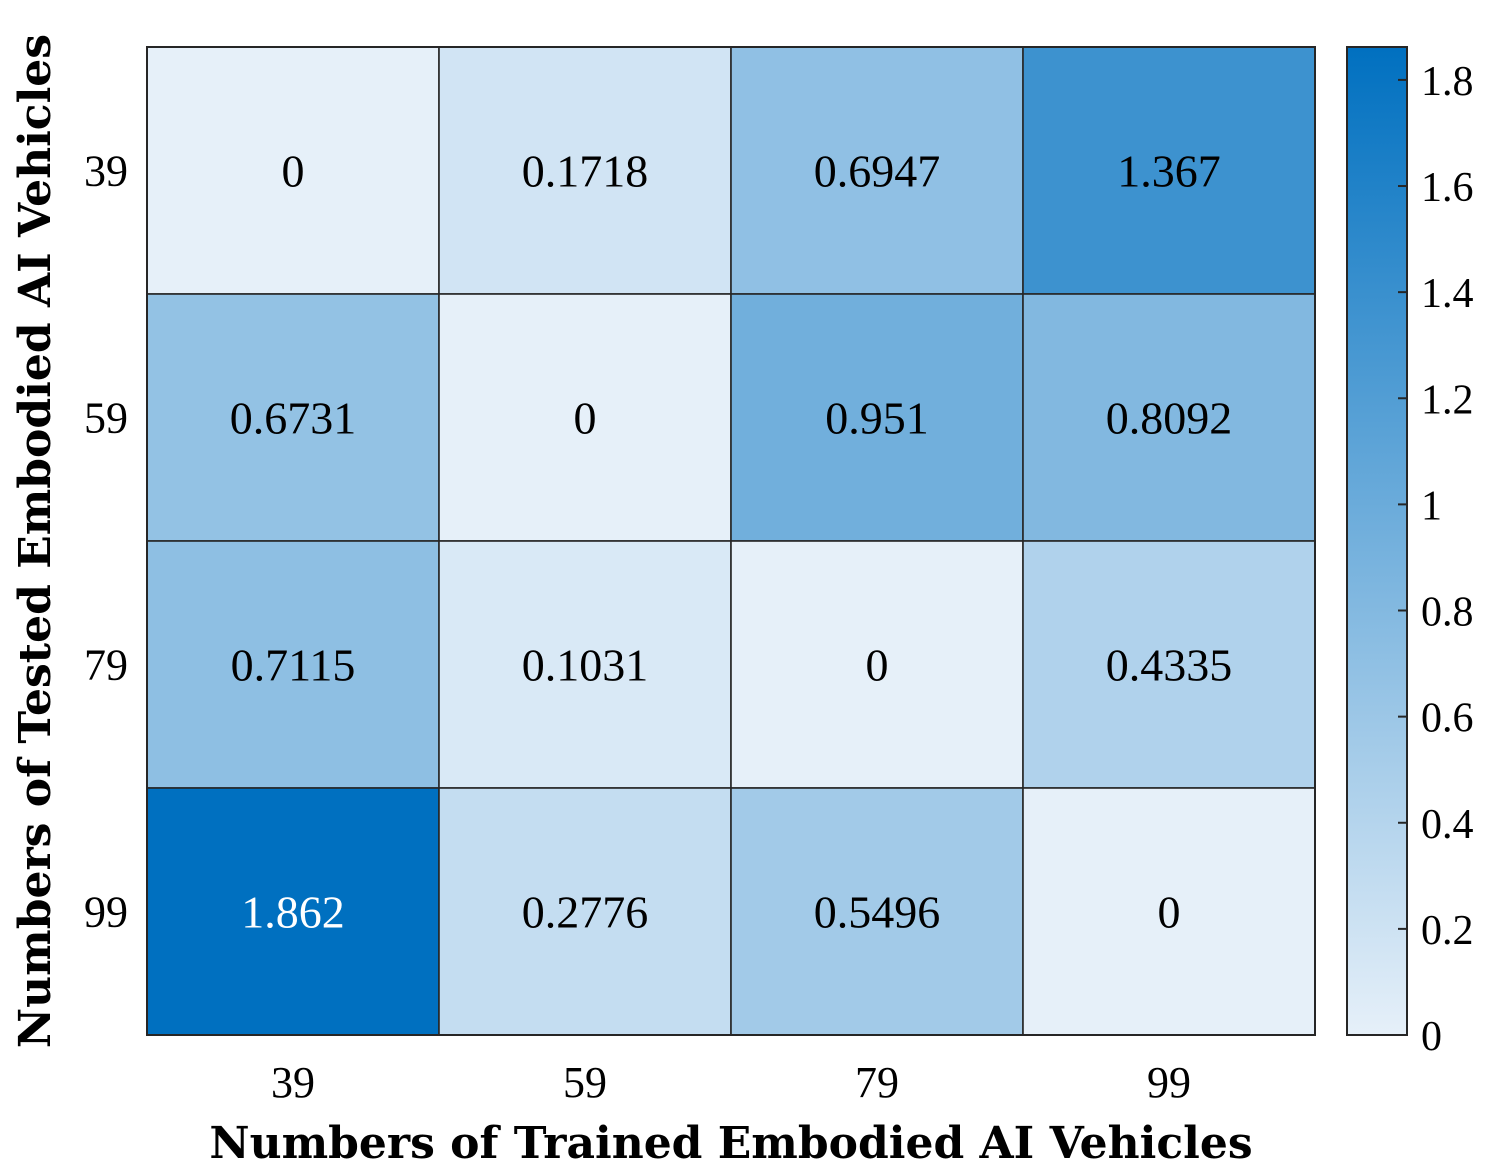 The height and width of the screenshot is (1176, 1494). I want to click on cell-value-label: 0.6731, so click(293, 418).